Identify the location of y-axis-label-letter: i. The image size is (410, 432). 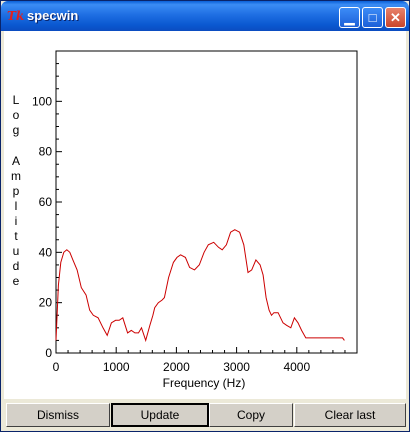
(16, 221).